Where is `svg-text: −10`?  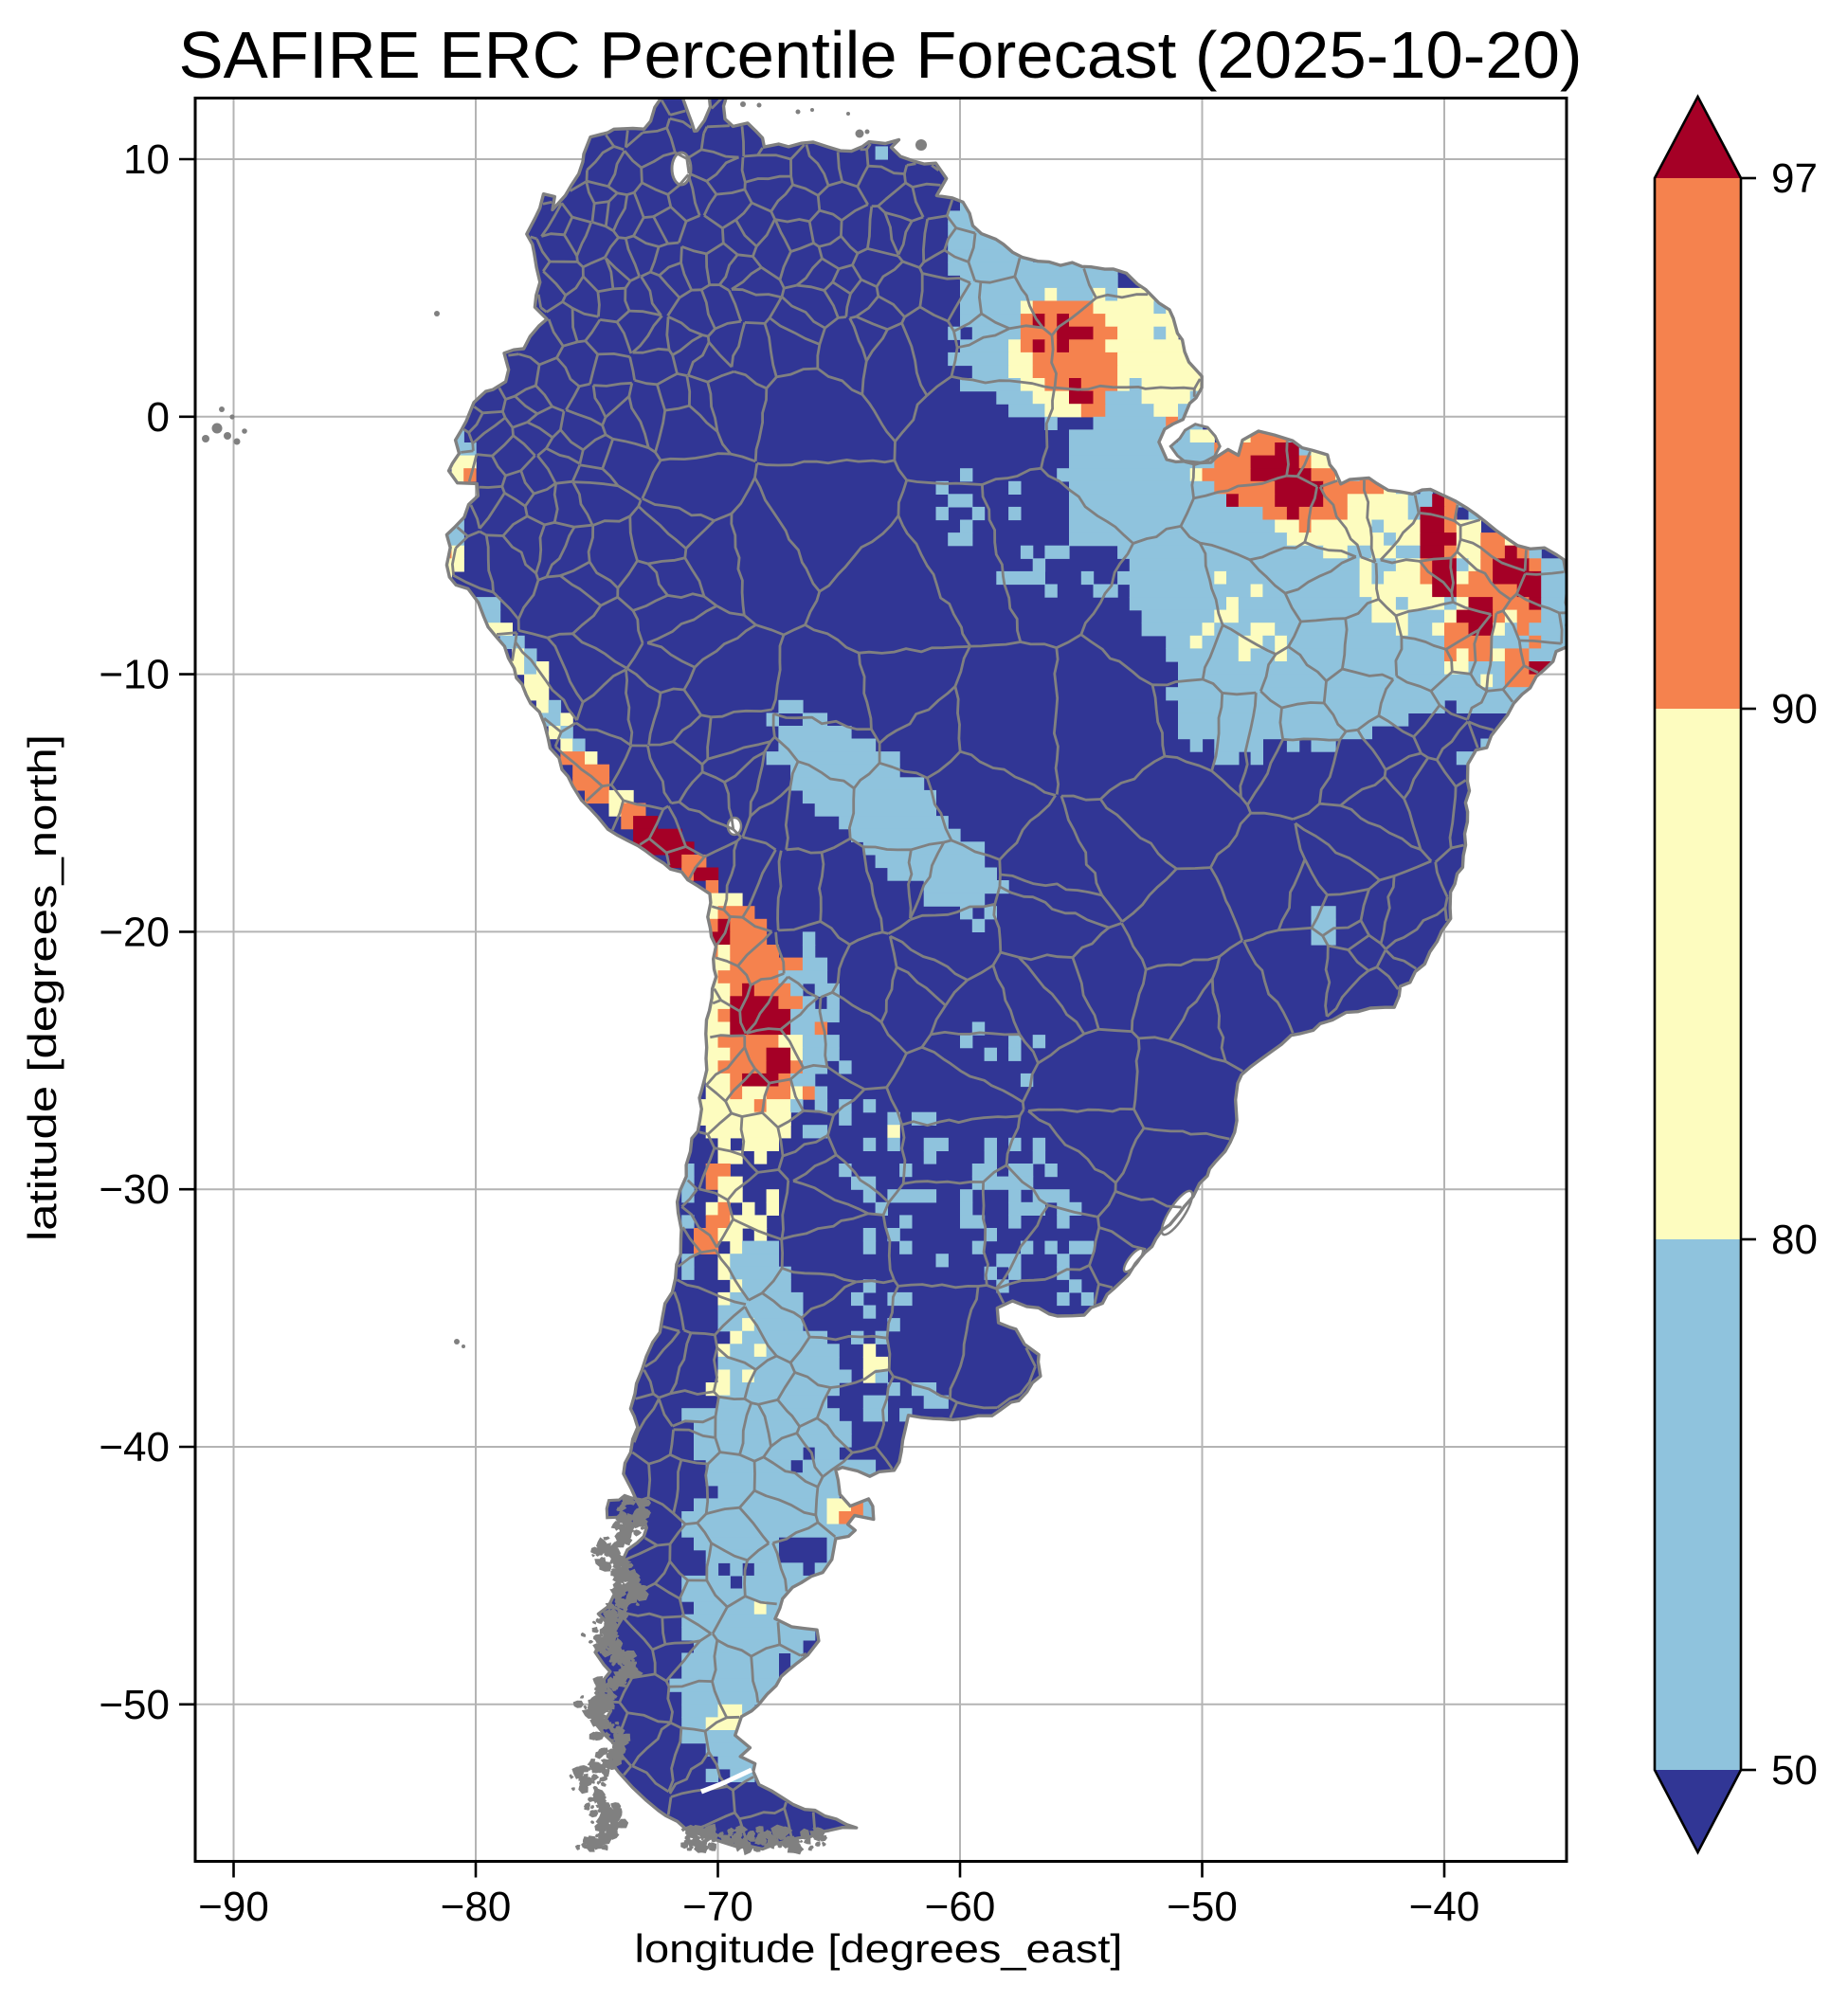 svg-text: −10 is located at coordinates (134, 675).